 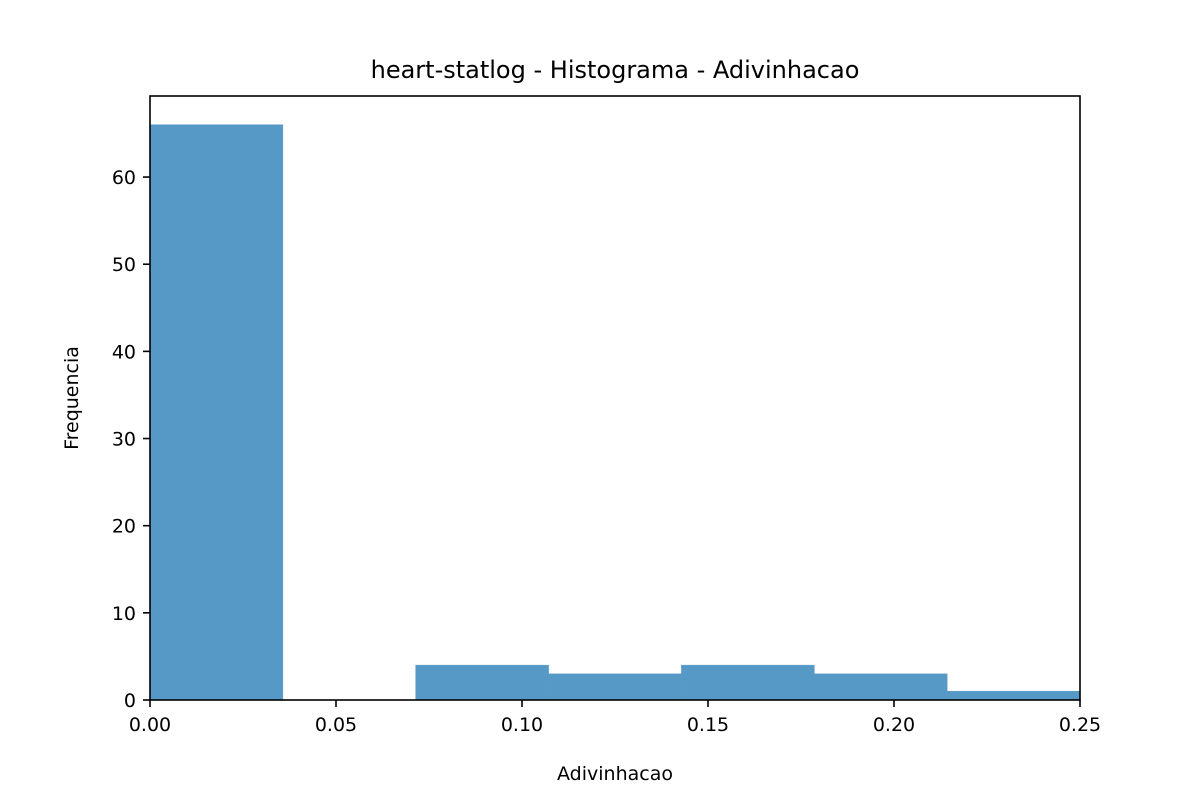 I want to click on x-tick-label: 0.15, so click(x=708, y=725).